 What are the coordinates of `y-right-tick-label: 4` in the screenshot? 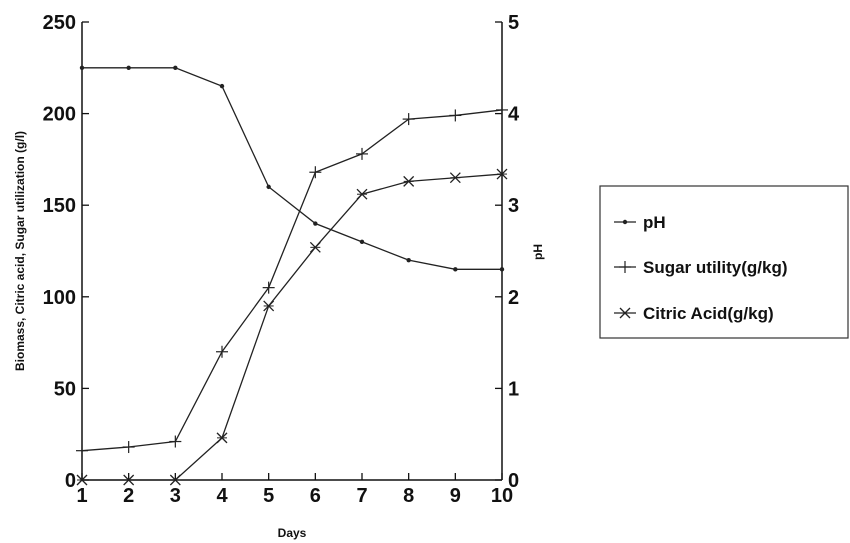 It's located at (514, 115).